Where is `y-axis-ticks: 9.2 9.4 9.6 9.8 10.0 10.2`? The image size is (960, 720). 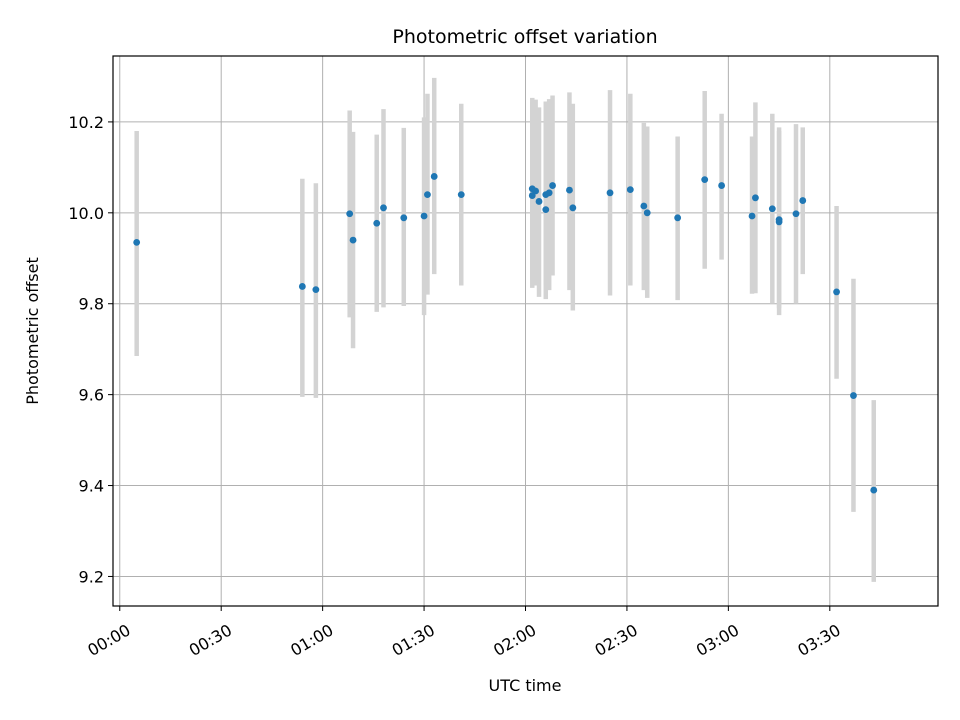
y-axis-ticks: 9.2 9.4 9.6 9.8 10.0 10.2 is located at coordinates (90, 349).